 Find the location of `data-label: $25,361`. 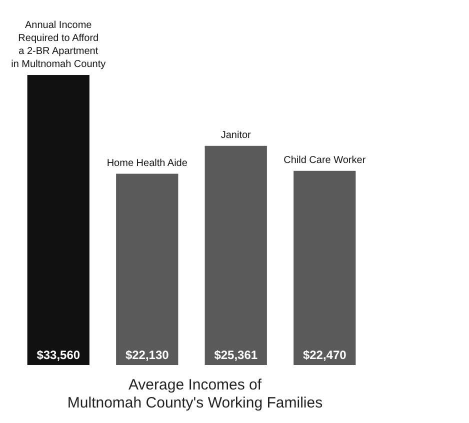

data-label: $25,361 is located at coordinates (236, 355).